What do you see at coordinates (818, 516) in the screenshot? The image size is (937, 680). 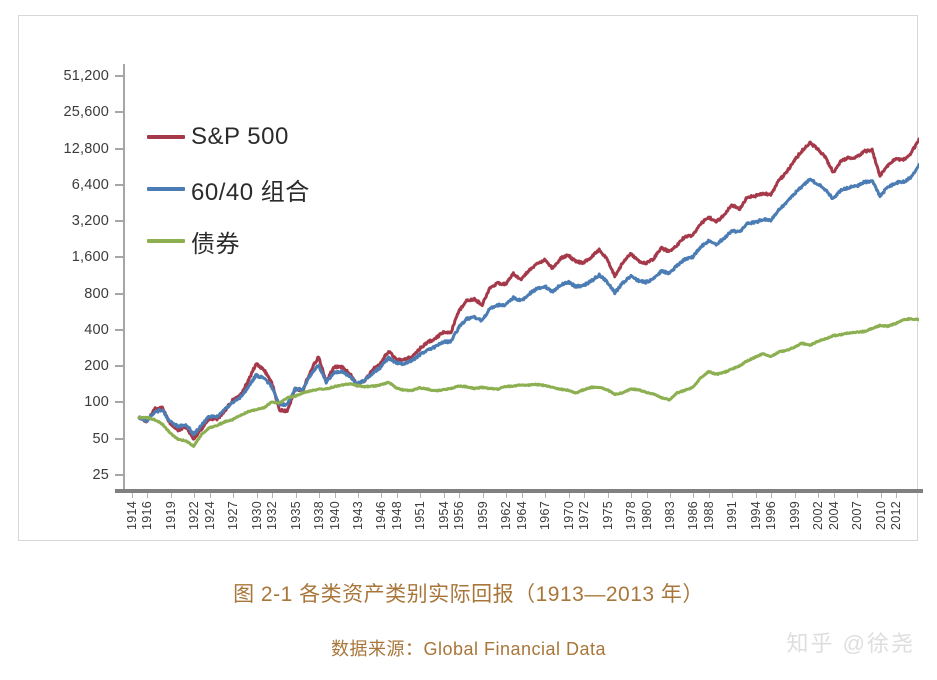 I see `x-tick-label: 2002` at bounding box center [818, 516].